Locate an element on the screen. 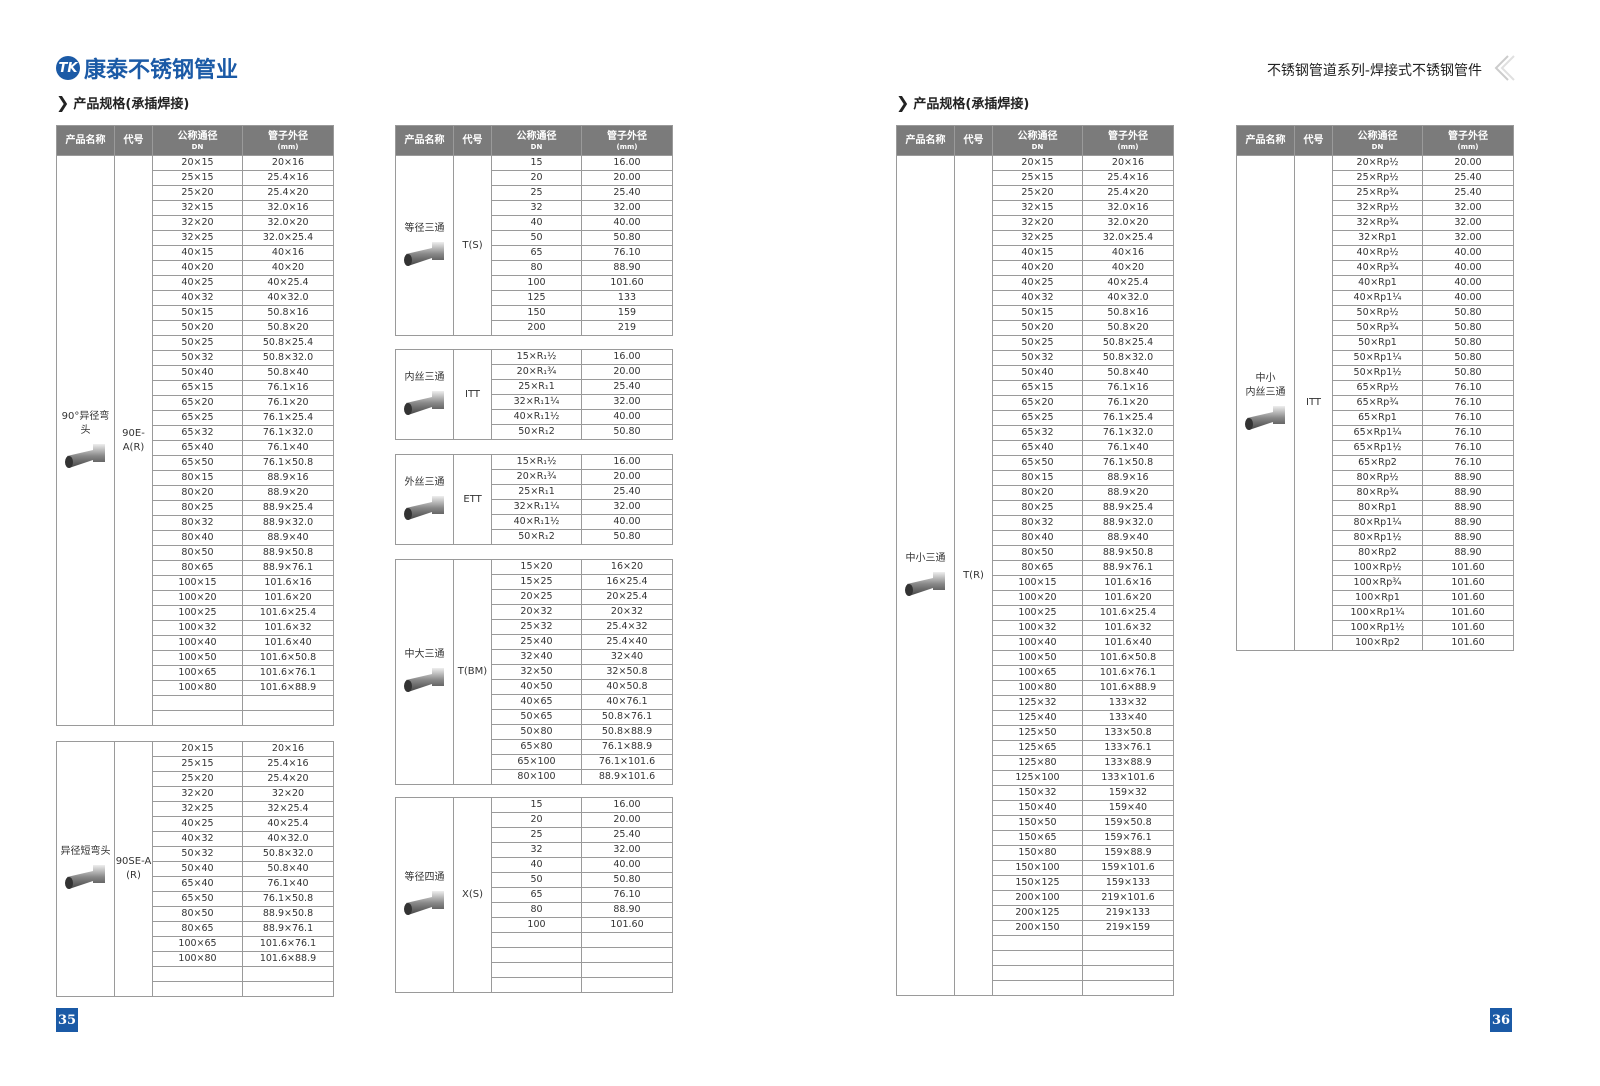 This screenshot has height=1086, width=1600. table-row: 80×Rp1 88.90 is located at coordinates (1375, 508).